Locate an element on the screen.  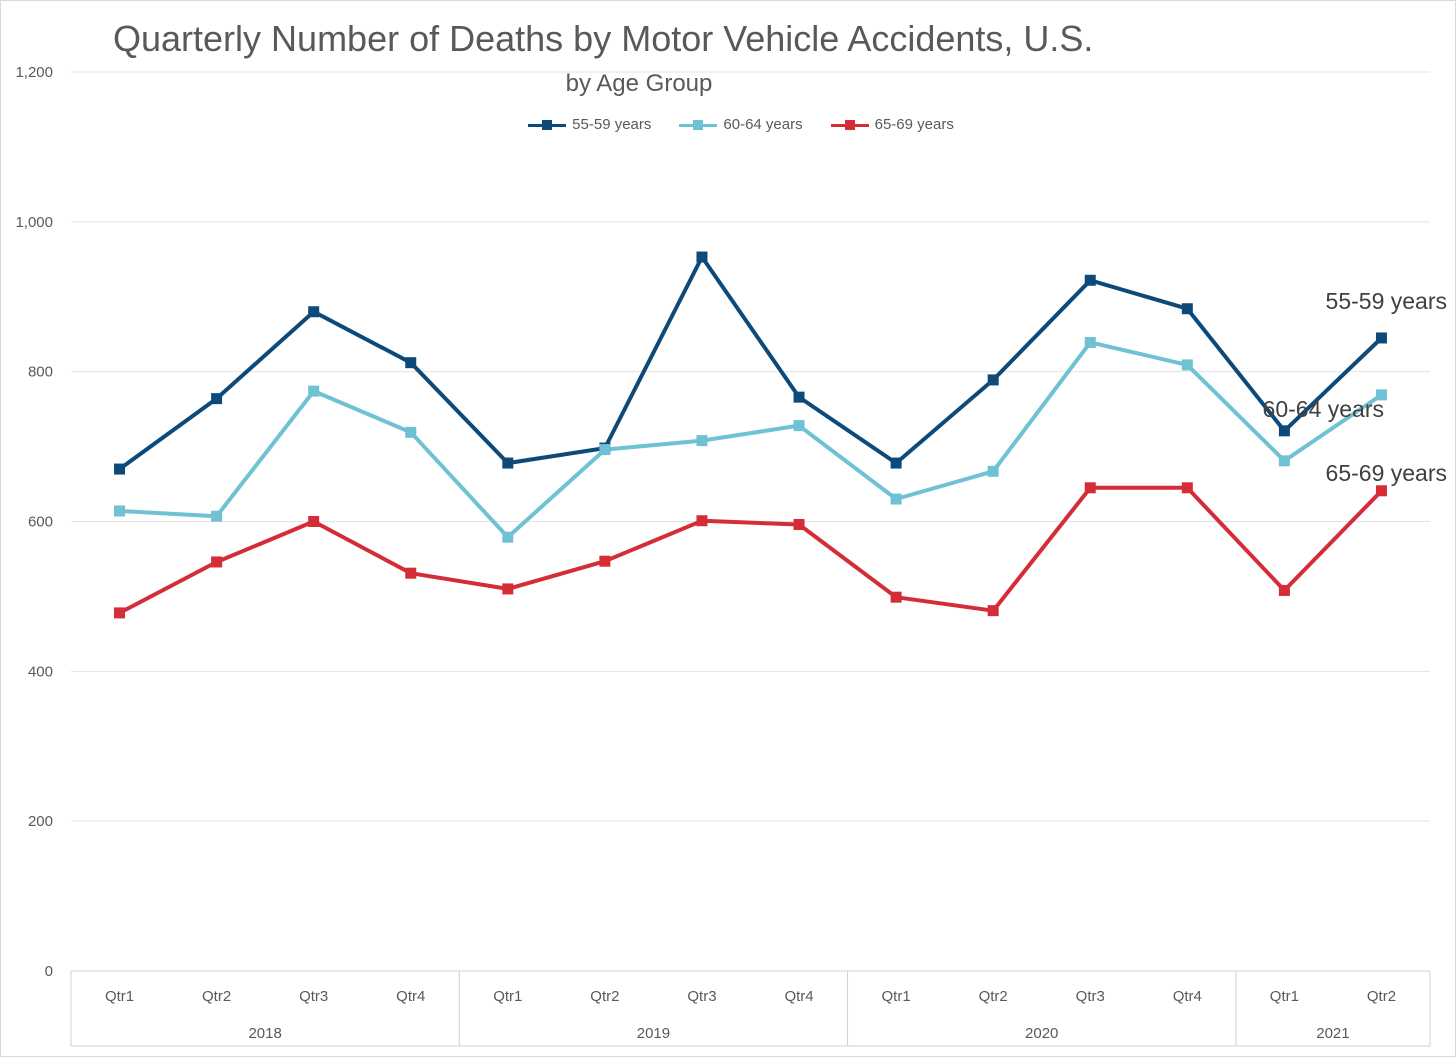
y-tick-label: 1,000 is located at coordinates (34, 222).